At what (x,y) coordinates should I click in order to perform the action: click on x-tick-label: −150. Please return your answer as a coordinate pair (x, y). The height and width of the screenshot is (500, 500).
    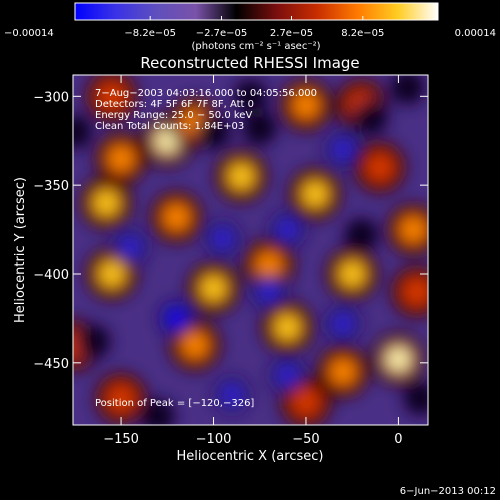
    Looking at the image, I should click on (121, 439).